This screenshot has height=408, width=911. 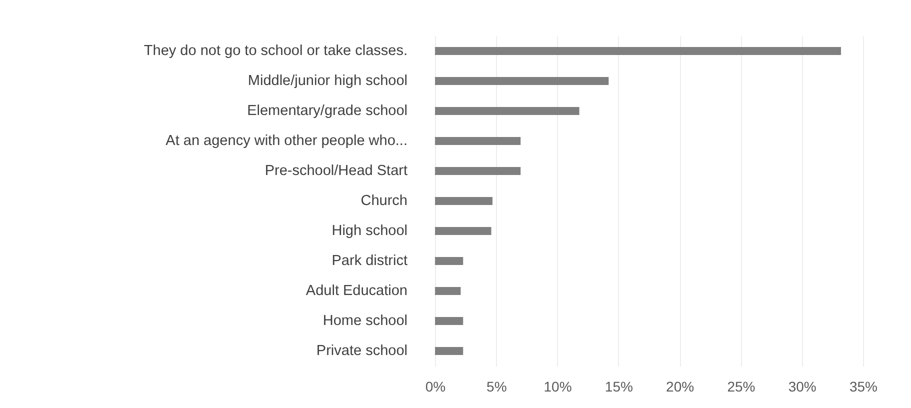 I want to click on x-tick-label: 5%, so click(x=496, y=386).